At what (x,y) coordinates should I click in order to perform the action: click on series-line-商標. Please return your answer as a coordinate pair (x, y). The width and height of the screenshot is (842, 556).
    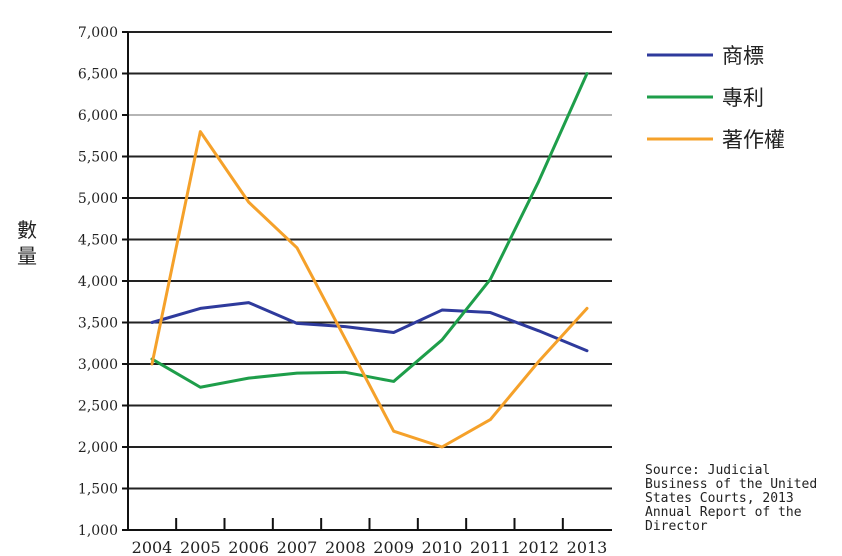
    Looking at the image, I should click on (369, 327).